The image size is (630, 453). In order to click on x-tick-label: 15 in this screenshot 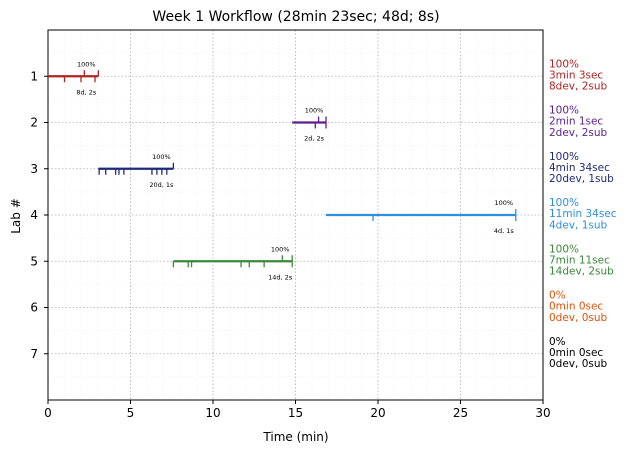, I will do `click(295, 413)`.